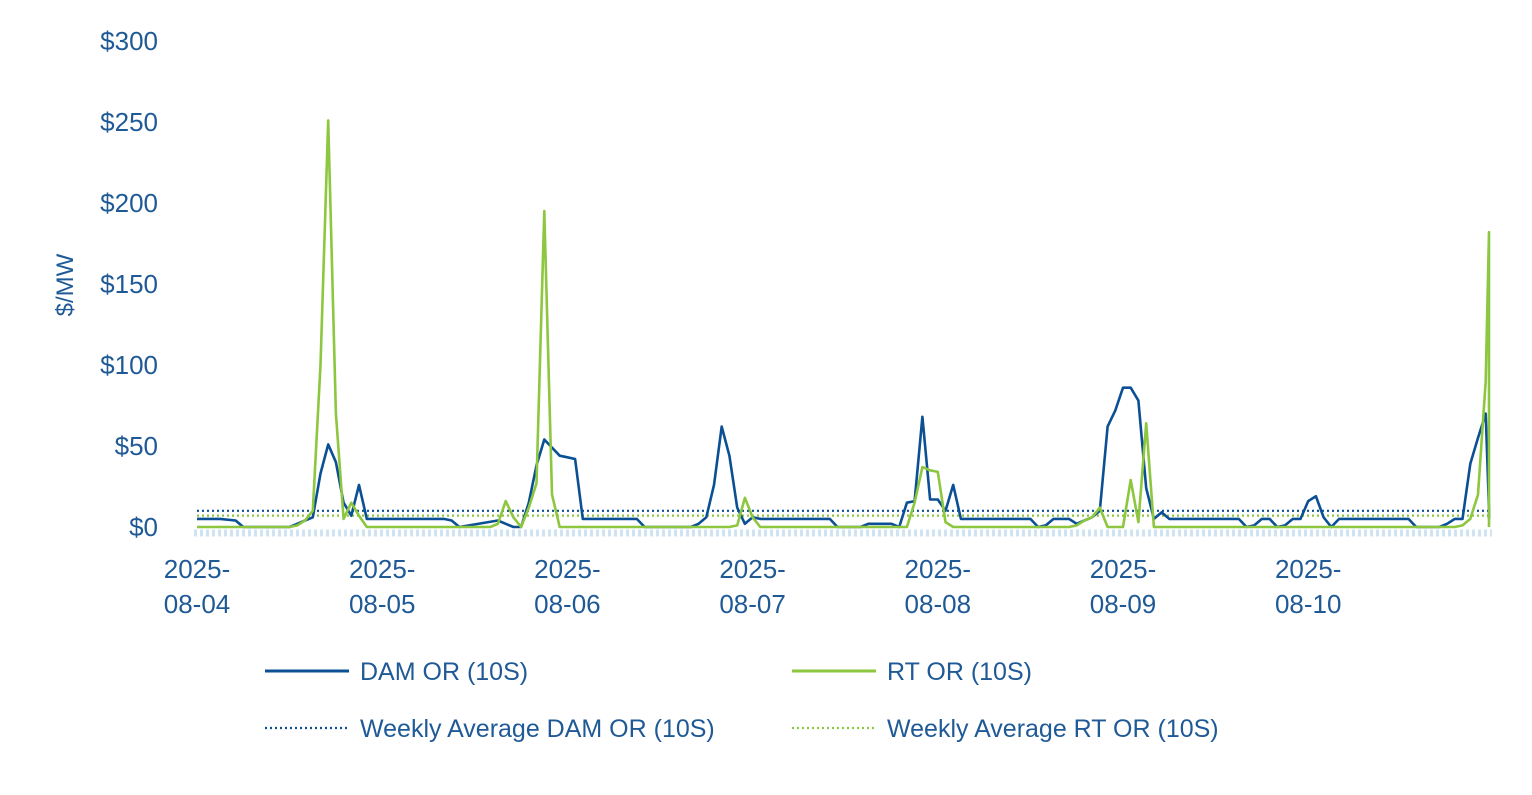 The width and height of the screenshot is (1532, 795). I want to click on legend-item: Weekly Average DAM OR (10S), so click(490, 729).